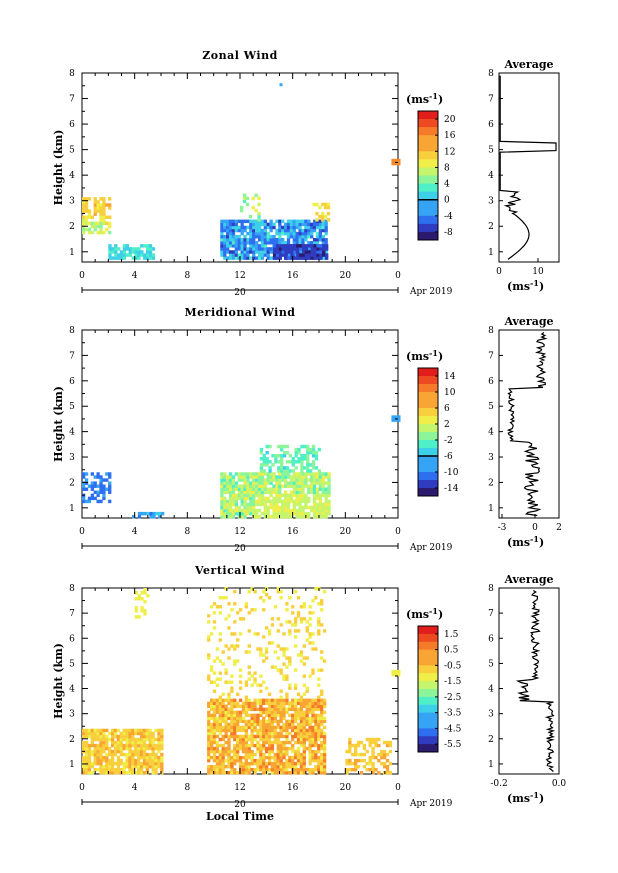 This screenshot has width=618, height=873. I want to click on y-tick-label: 5, so click(72, 151).